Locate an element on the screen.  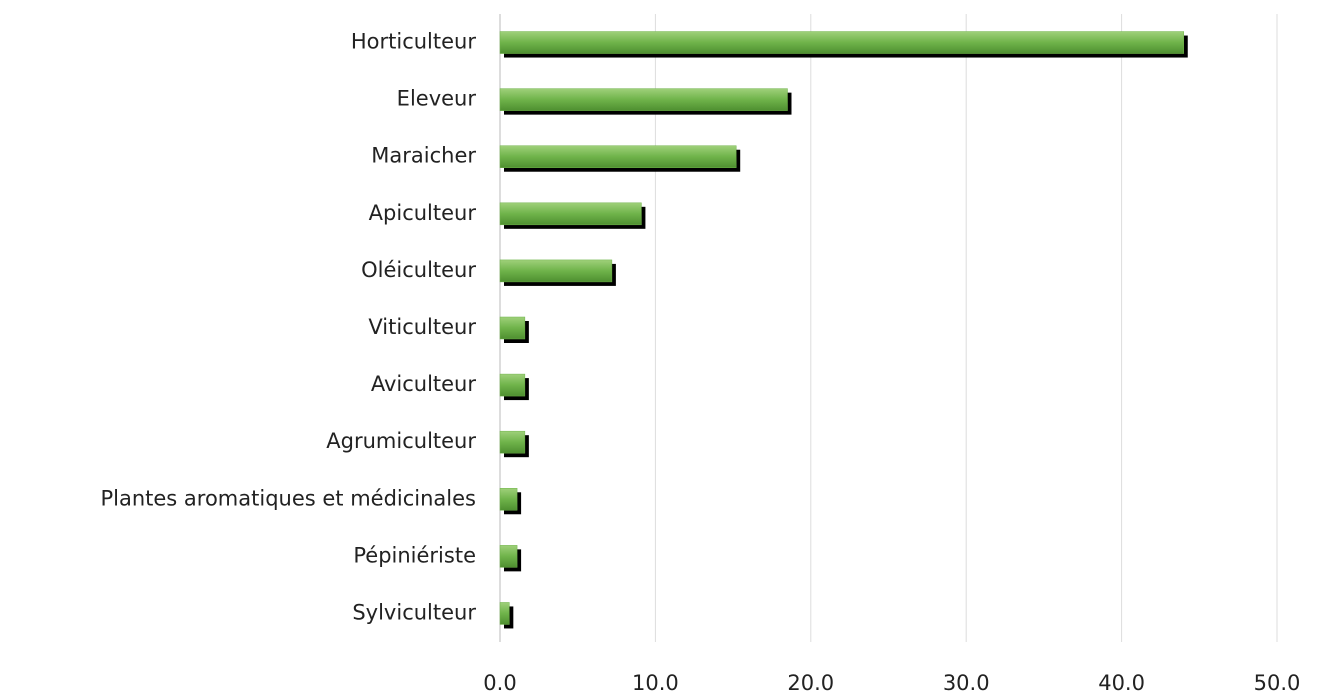
y-tick-label: Agrumiculteur is located at coordinates (401, 441).